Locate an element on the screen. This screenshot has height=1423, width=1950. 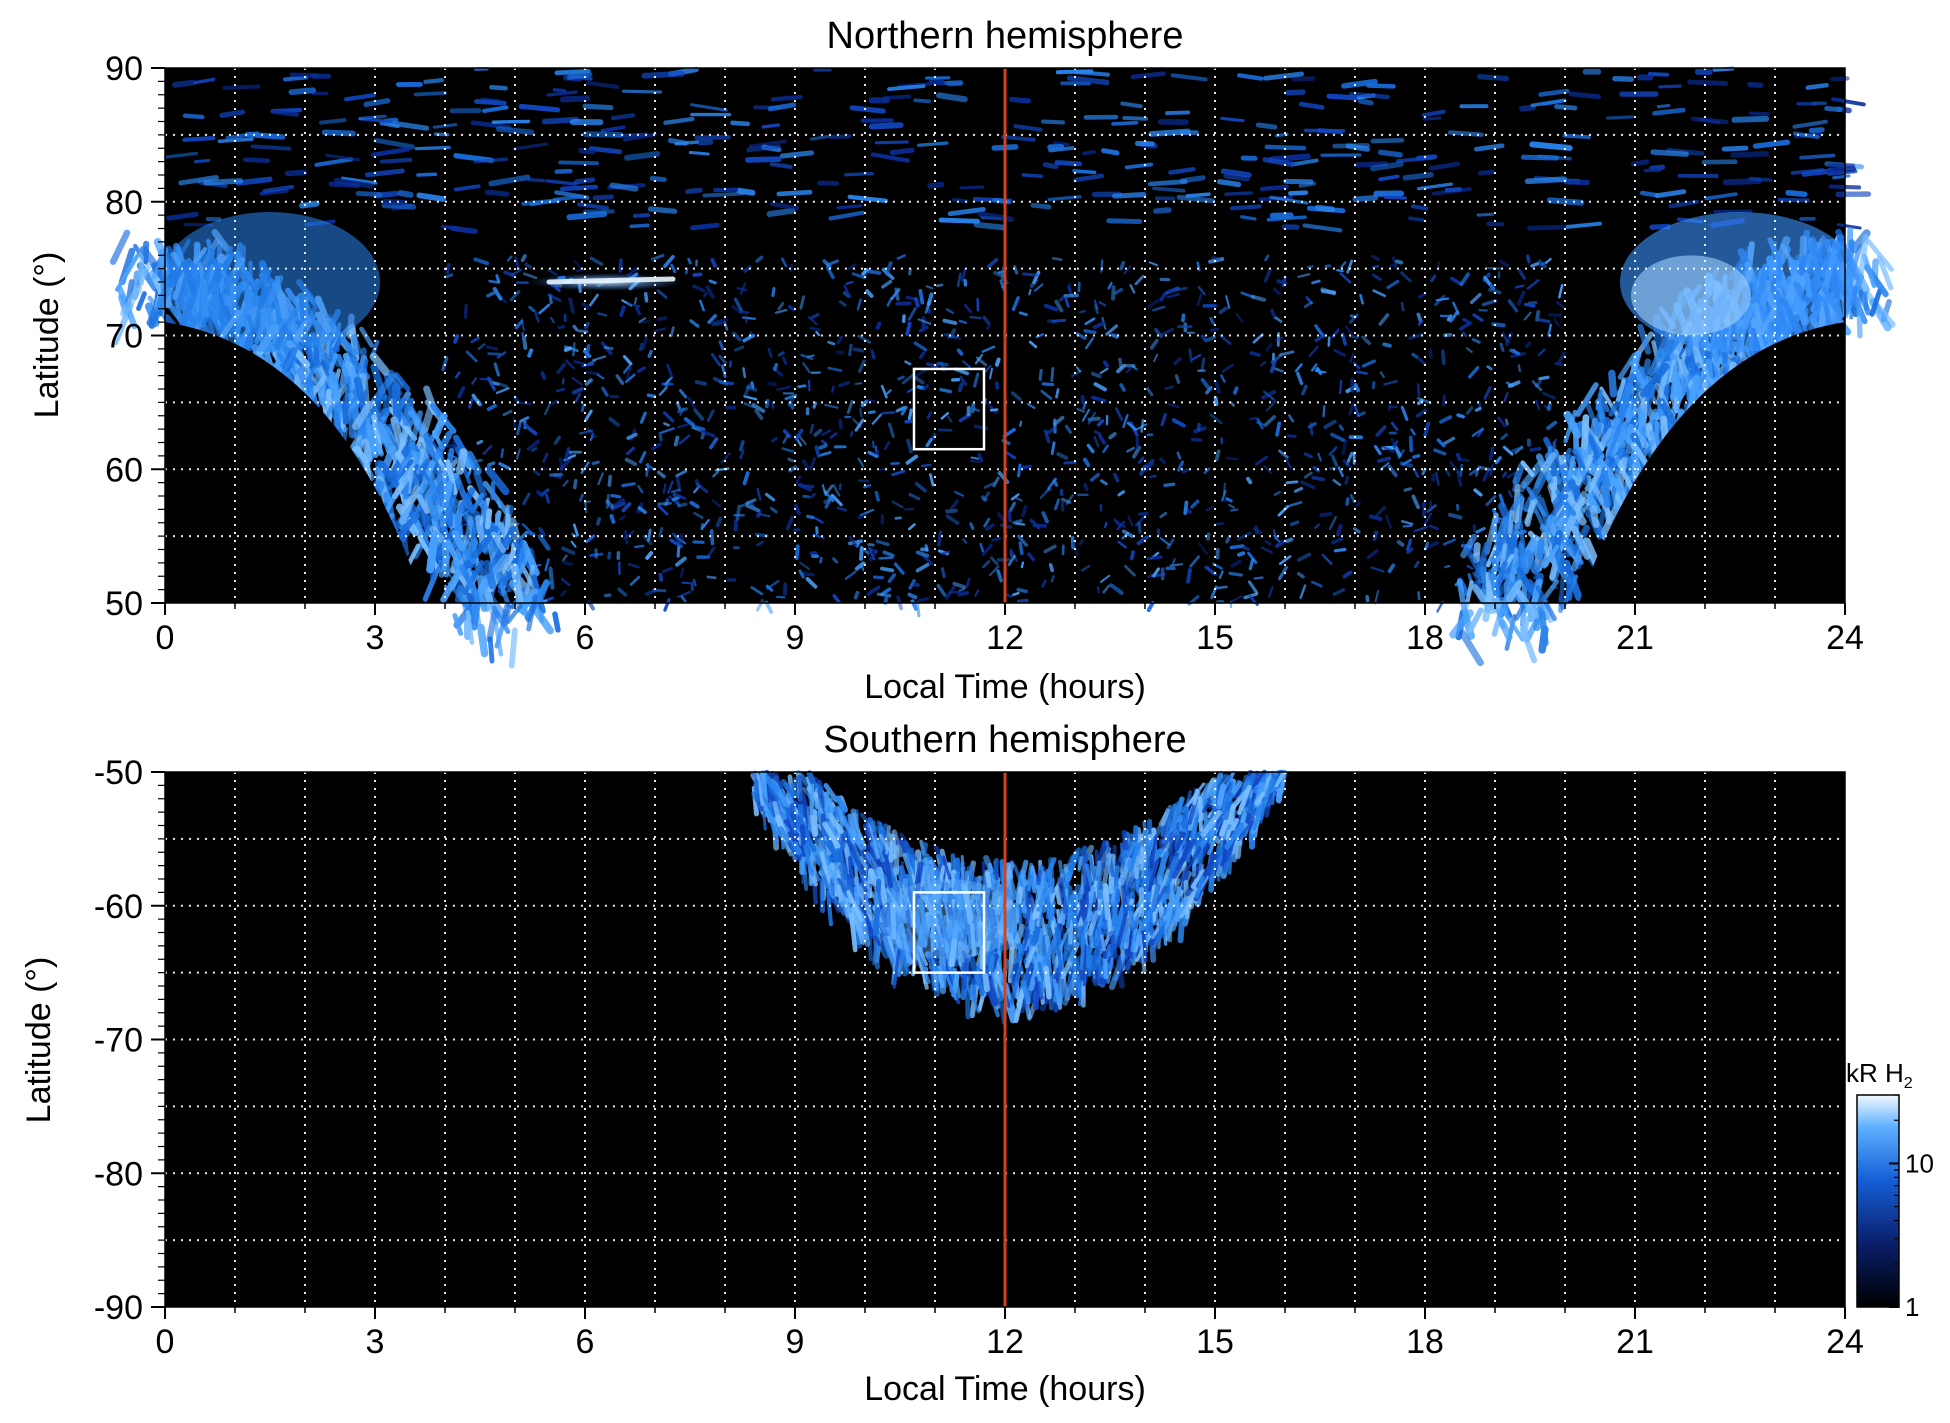
bright-arc-core is located at coordinates (611, 280).